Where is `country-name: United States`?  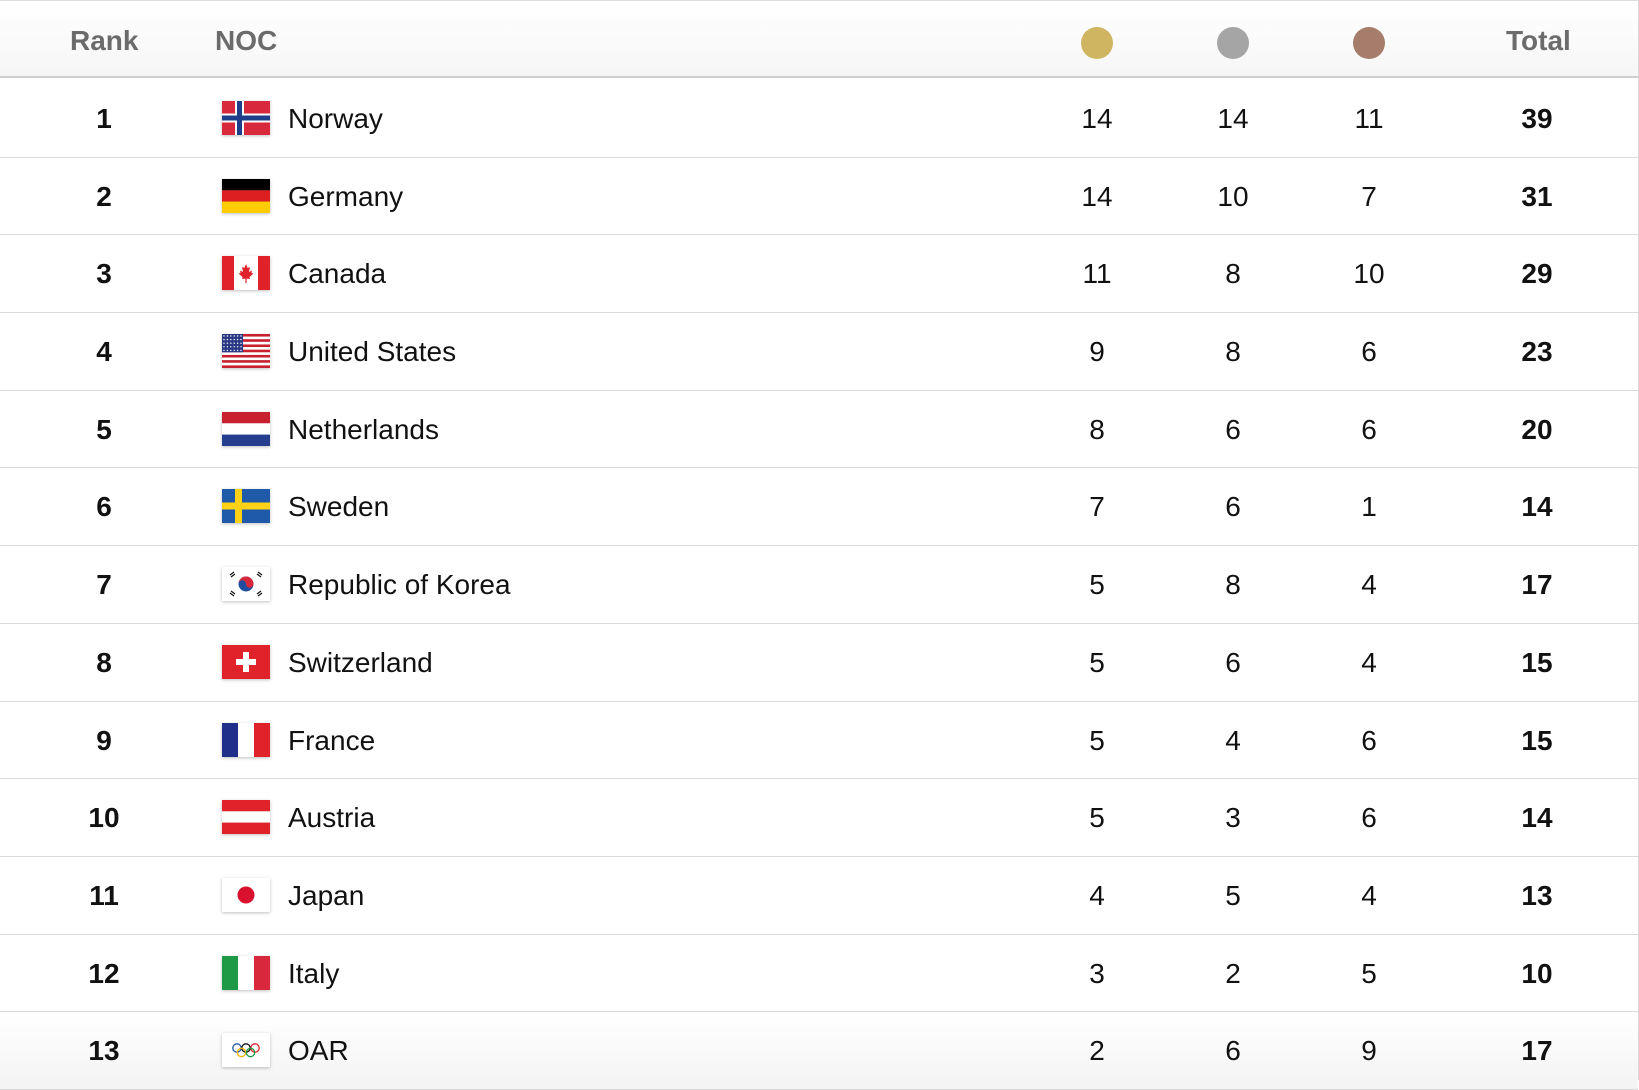 country-name: United States is located at coordinates (372, 352).